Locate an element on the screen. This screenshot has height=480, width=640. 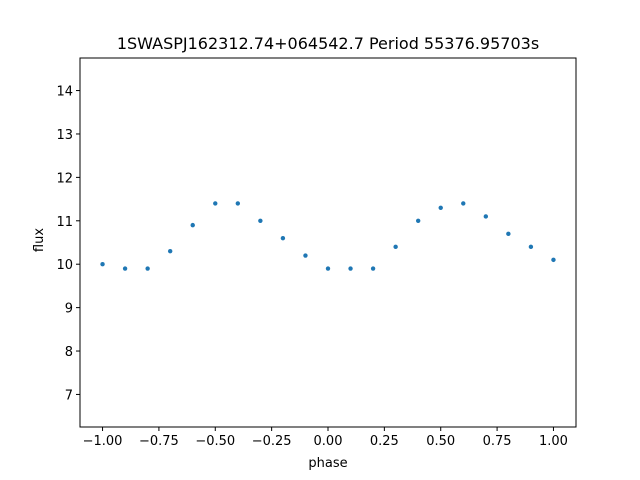
y-axis-label: flux is located at coordinates (39, 240).